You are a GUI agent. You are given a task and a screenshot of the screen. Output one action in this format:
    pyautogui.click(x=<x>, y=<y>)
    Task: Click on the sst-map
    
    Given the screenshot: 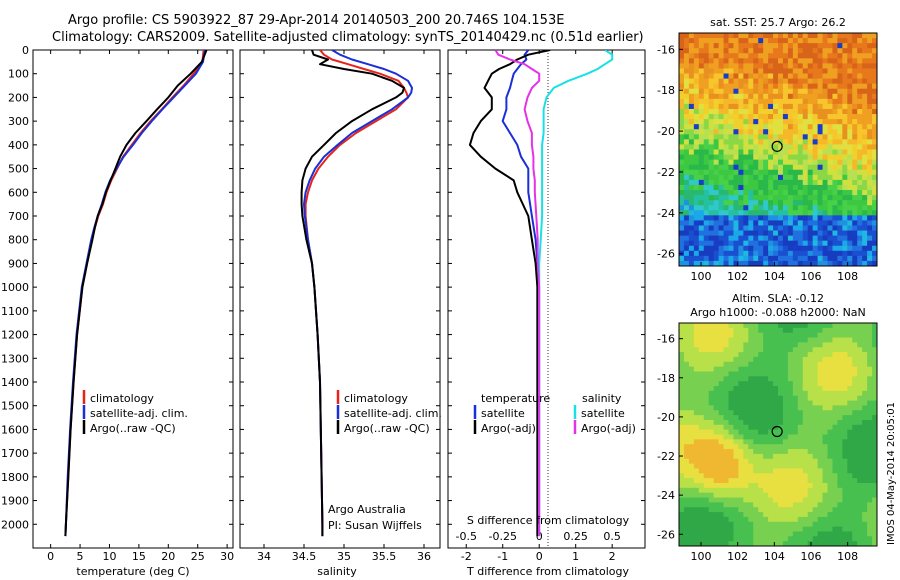 What is the action you would take?
    pyautogui.click(x=778, y=150)
    